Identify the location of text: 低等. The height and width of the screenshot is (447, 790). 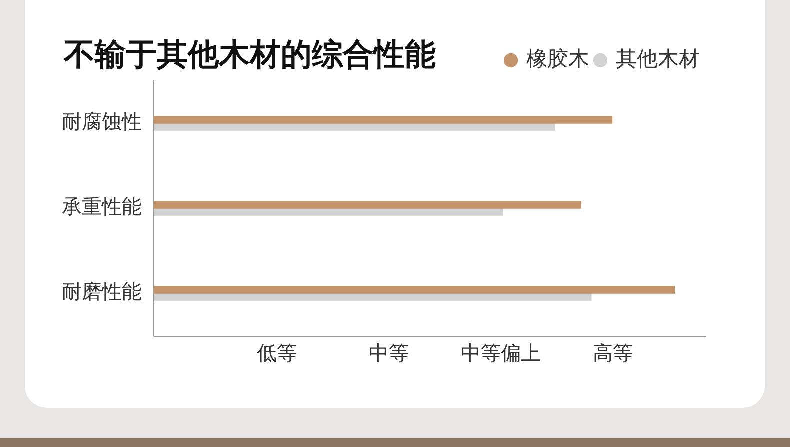
(277, 353).